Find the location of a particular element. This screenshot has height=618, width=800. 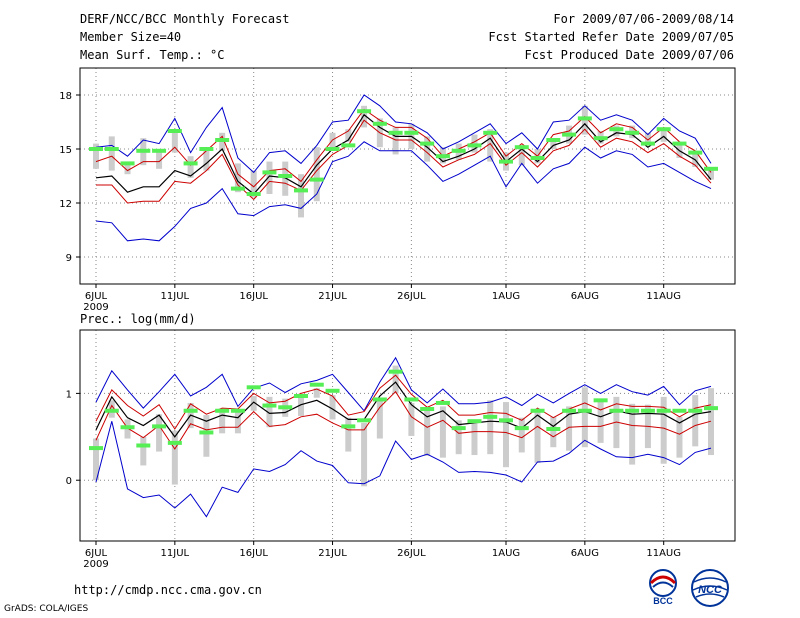

forecast-period: For 2009/07/06-2009/08/14 is located at coordinates (643, 19).